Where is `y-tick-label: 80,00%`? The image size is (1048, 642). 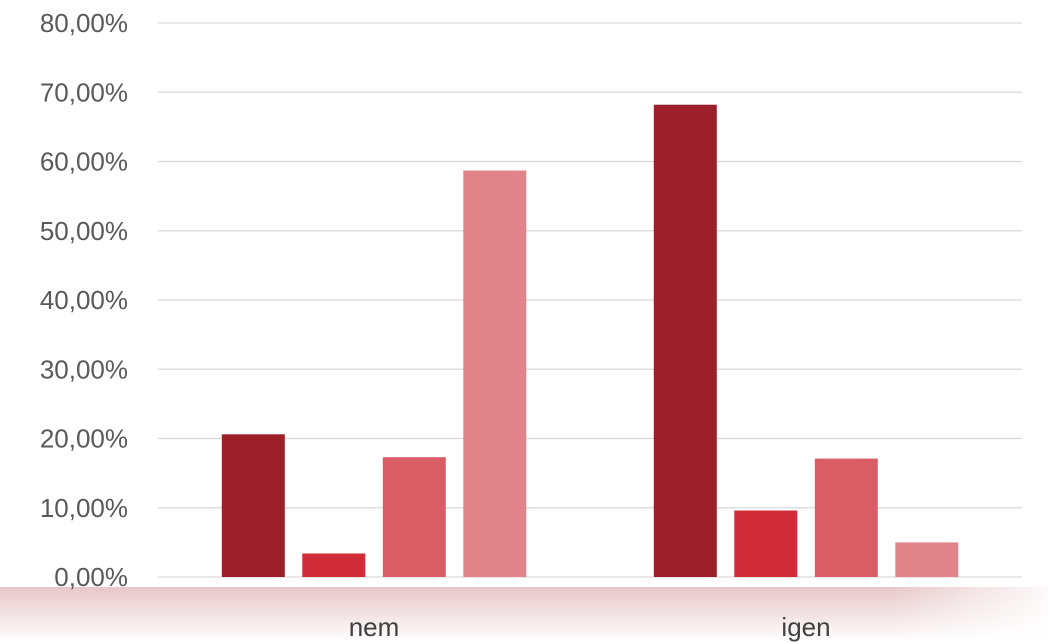
y-tick-label: 80,00% is located at coordinates (84, 23).